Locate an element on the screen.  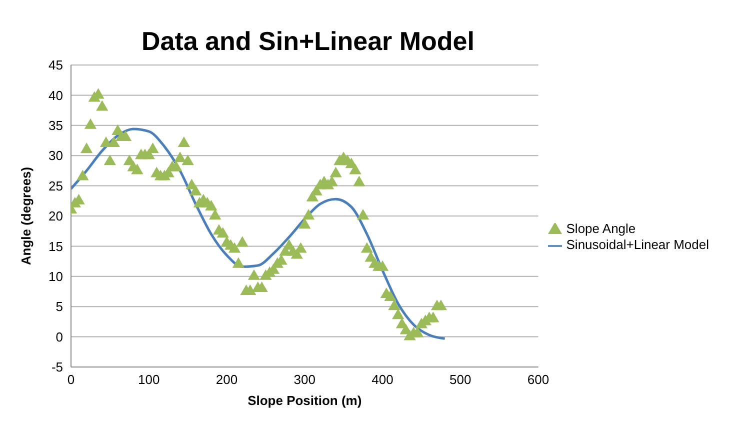
y-tick-label: -5 is located at coordinates (57, 367).